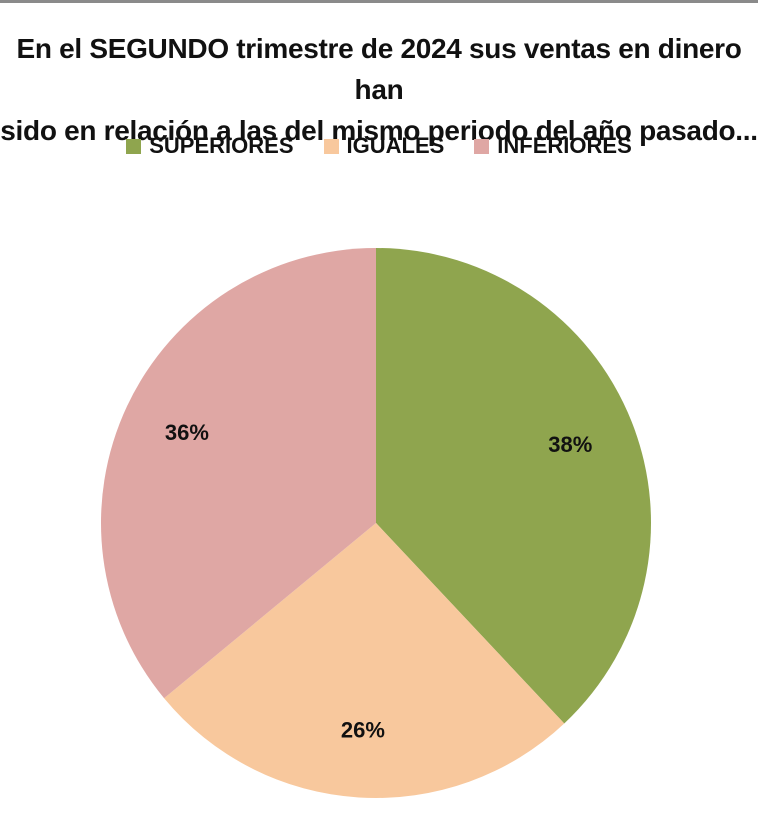 The width and height of the screenshot is (758, 830). What do you see at coordinates (187, 432) in the screenshot?
I see `data-label-inferiores: 36%` at bounding box center [187, 432].